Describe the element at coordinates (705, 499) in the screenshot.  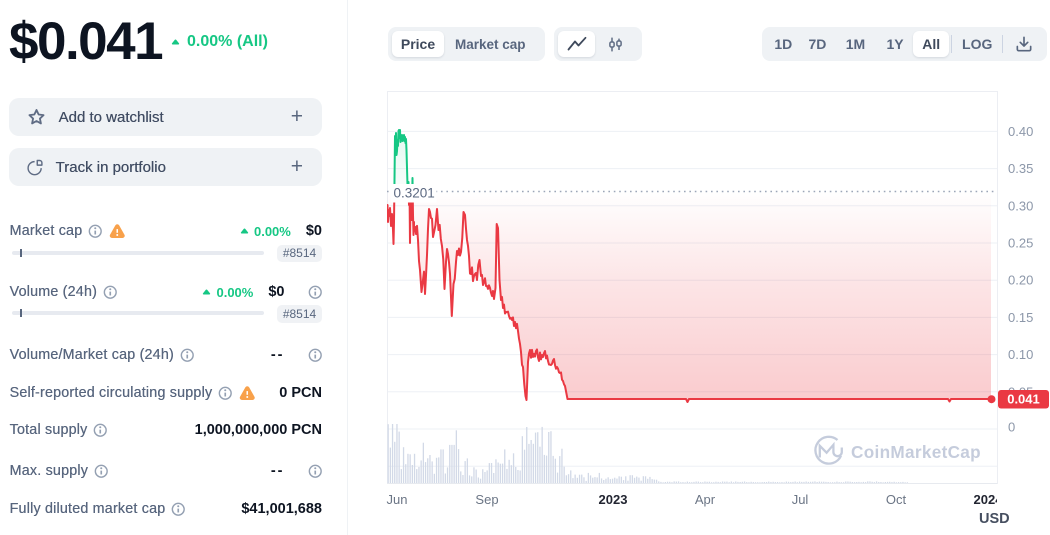
I see `svg-text: Apr` at that location.